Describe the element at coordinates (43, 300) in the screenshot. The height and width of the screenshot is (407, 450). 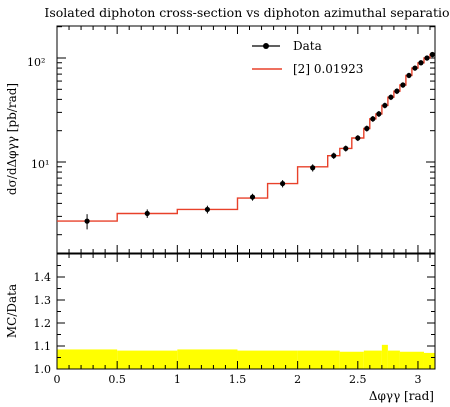
I see `ratio-y-tick-label: 1.3` at that location.